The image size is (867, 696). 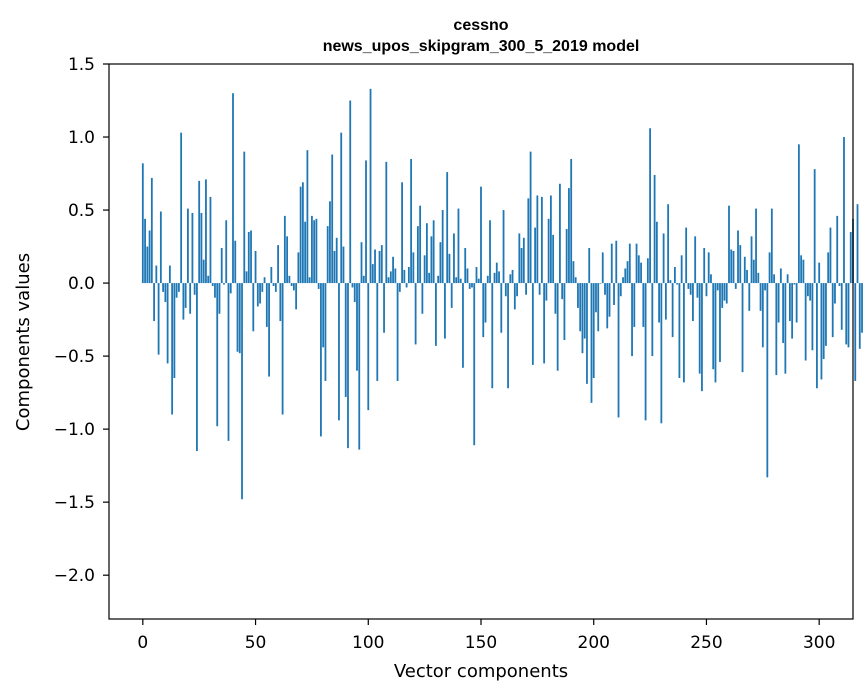 What do you see at coordinates (481, 671) in the screenshot?
I see `x-axis-label: Vector components` at bounding box center [481, 671].